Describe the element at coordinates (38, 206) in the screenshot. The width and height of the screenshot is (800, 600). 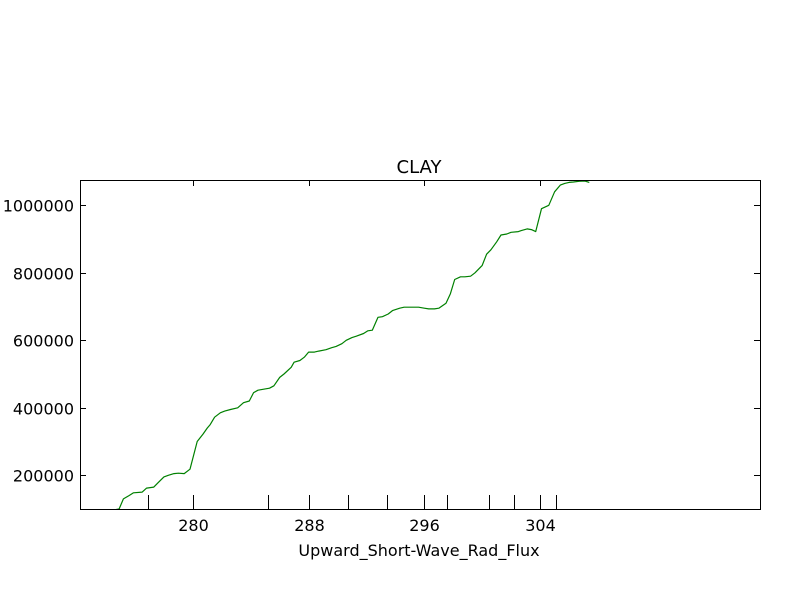
I see `y-tick-label: 1000000` at that location.